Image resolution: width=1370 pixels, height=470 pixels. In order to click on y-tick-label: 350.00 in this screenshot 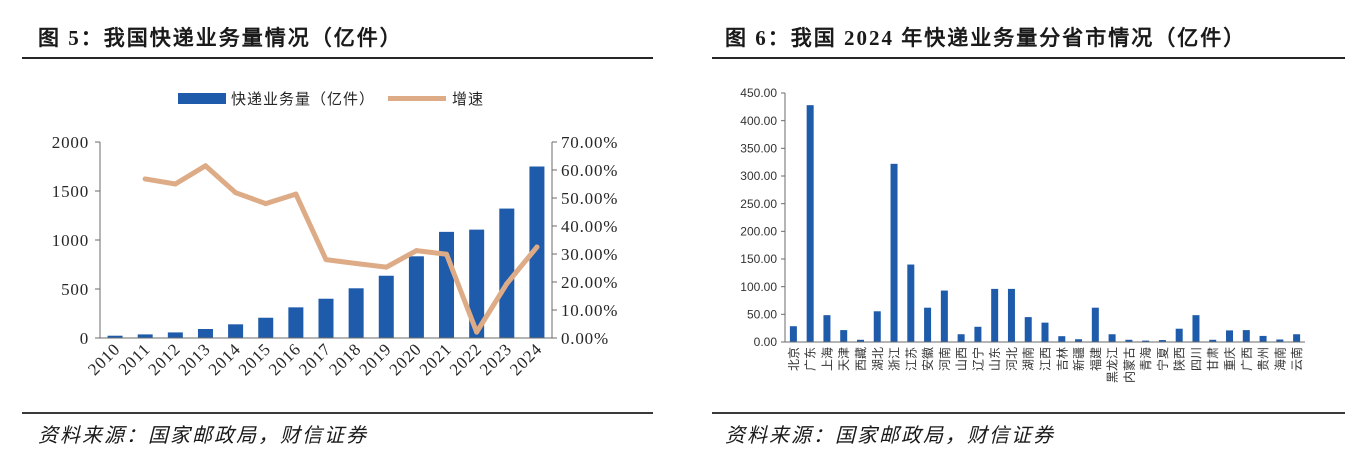, I will do `click(758, 149)`.